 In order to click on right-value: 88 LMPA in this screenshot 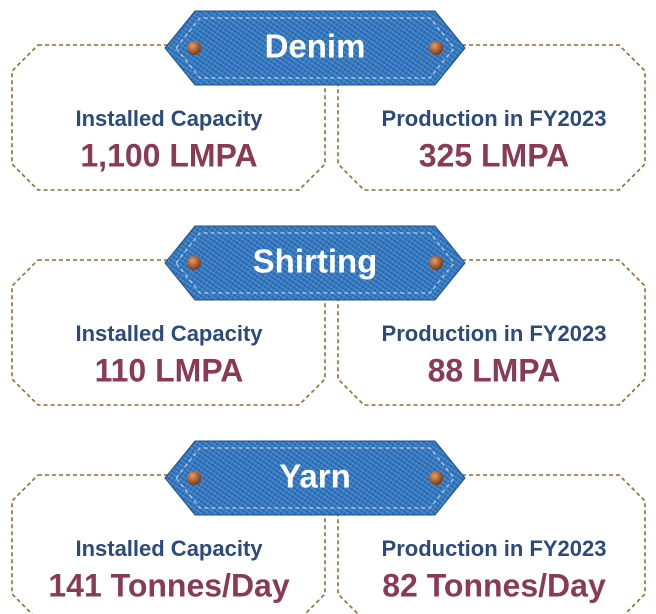, I will do `click(494, 370)`.